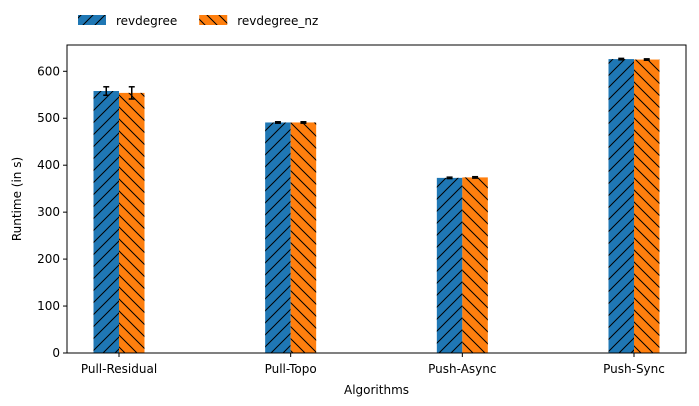  Describe the element at coordinates (48, 165) in the screenshot. I see `y-tick-label: 400` at that location.